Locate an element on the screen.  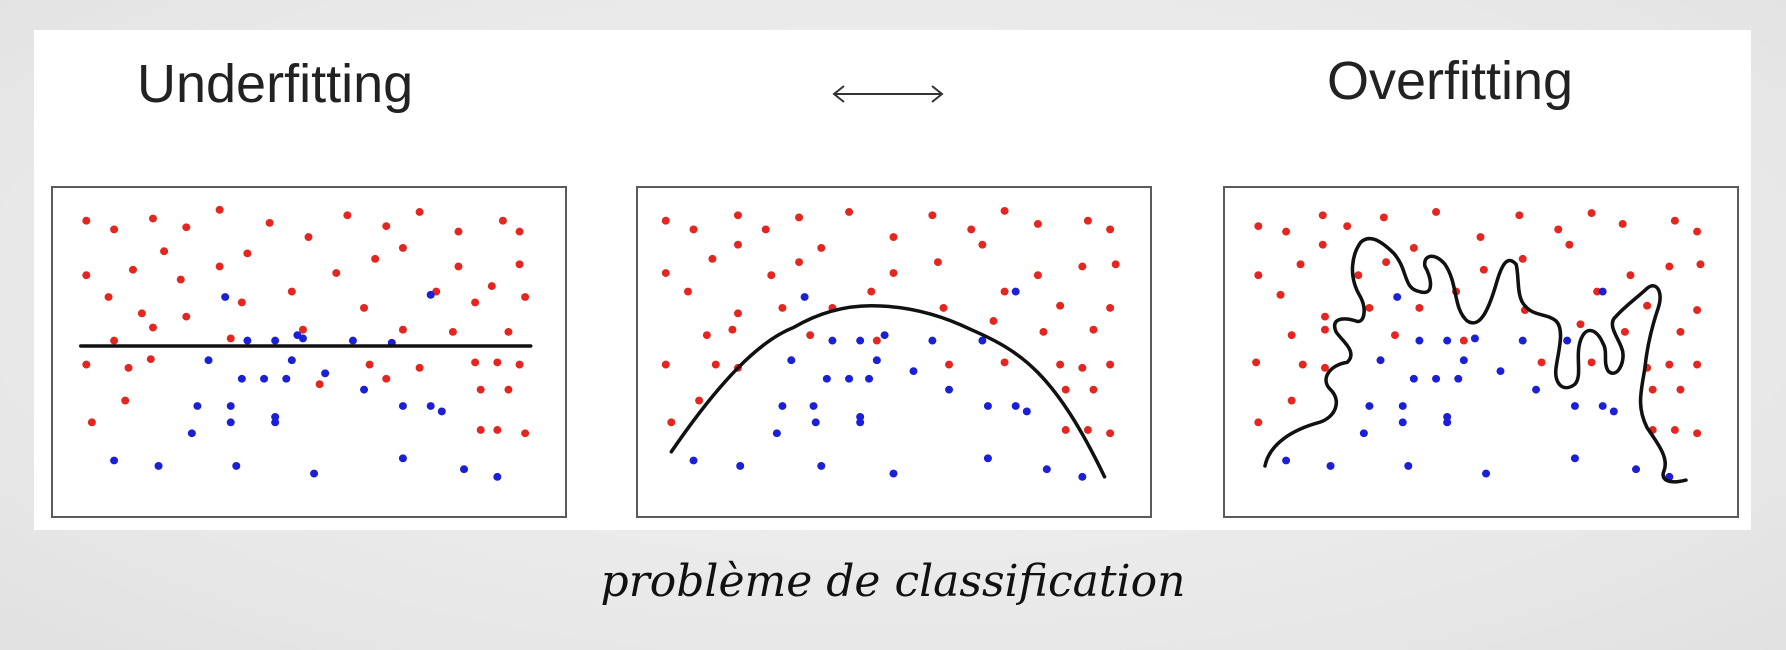
caption: problème de classification is located at coordinates (893, 581).